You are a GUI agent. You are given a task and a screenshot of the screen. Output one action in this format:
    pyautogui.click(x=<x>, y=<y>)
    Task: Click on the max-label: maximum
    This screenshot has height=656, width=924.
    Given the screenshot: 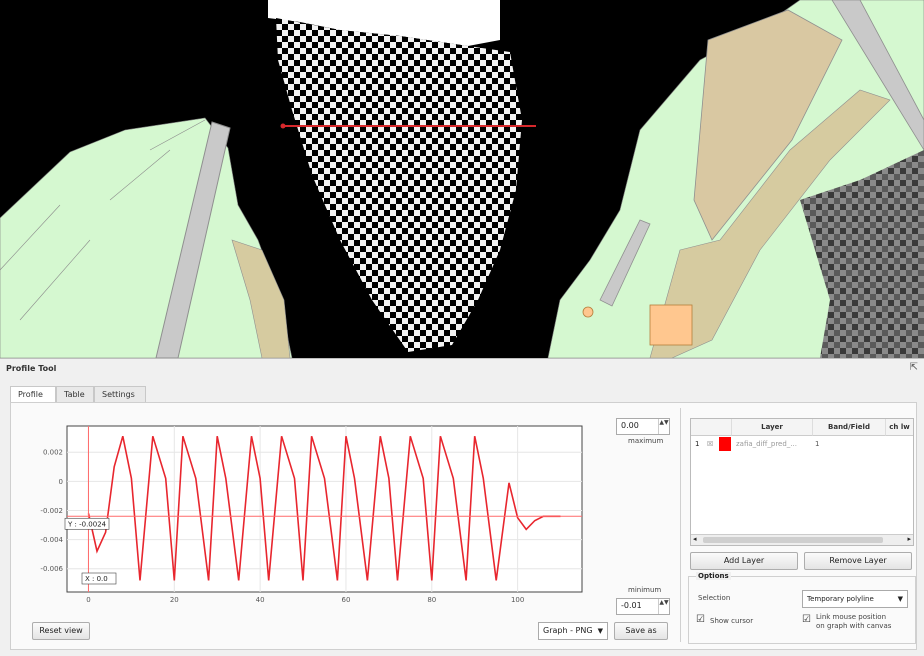 What is the action you would take?
    pyautogui.click(x=646, y=441)
    